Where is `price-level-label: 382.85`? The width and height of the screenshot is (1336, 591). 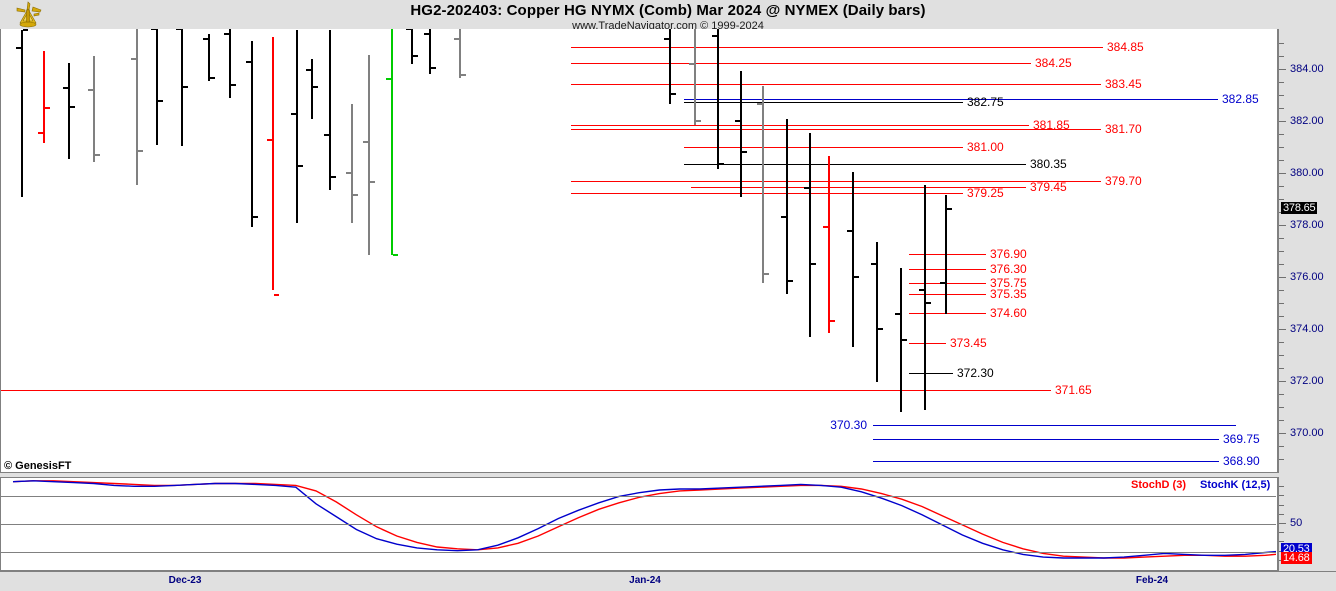
price-level-label: 382.85 is located at coordinates (1240, 99).